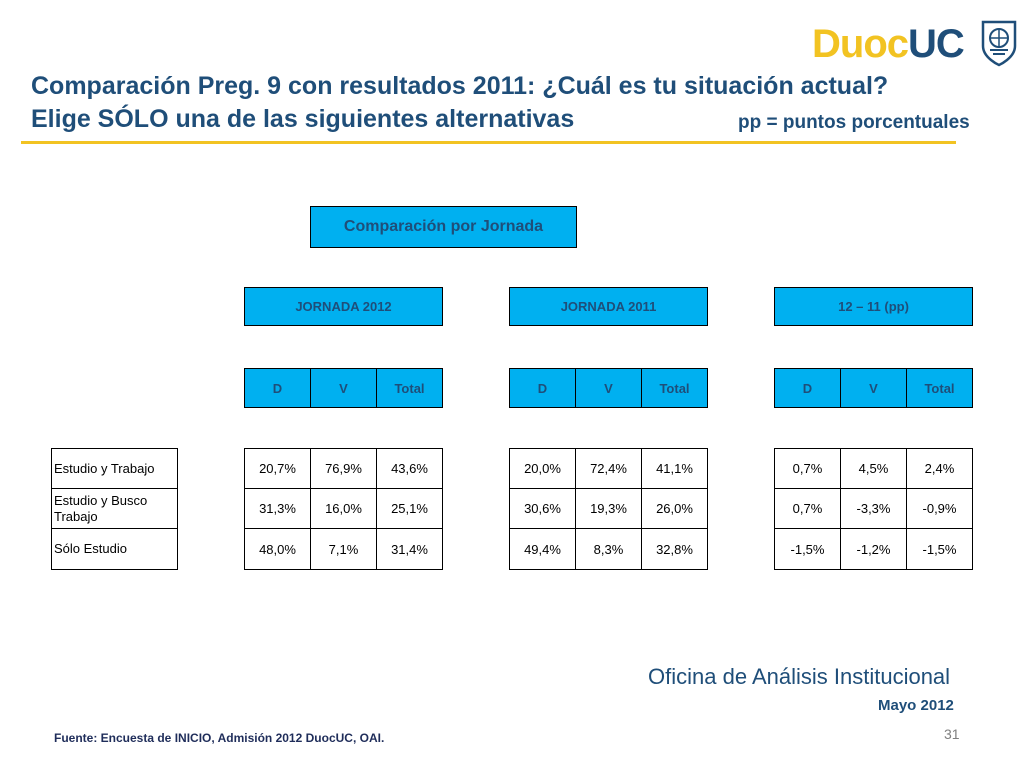 This screenshot has height=768, width=1024. What do you see at coordinates (104, 468) in the screenshot?
I see `row-label: Estudio y Trabajo` at bounding box center [104, 468].